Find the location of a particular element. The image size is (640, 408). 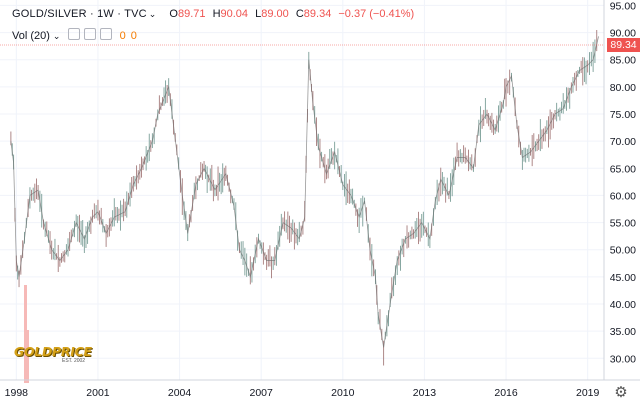

change-value: −0.37 (−0.41%) is located at coordinates (376, 14).